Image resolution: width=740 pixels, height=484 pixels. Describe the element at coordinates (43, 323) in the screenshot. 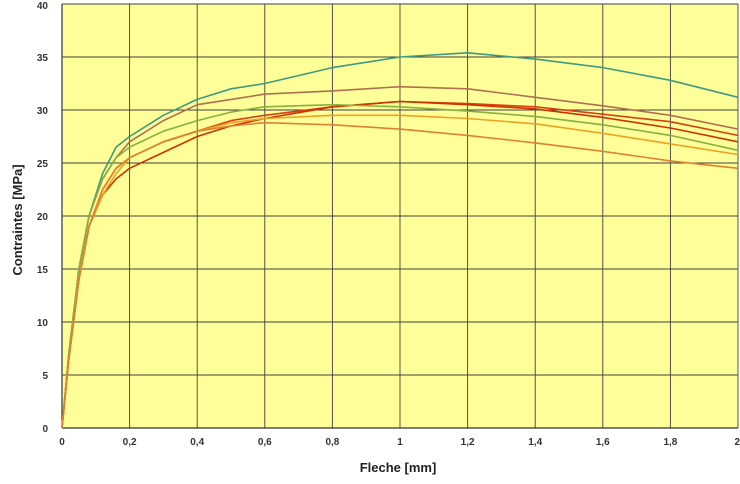

I see `y-tick-label: 10` at that location.